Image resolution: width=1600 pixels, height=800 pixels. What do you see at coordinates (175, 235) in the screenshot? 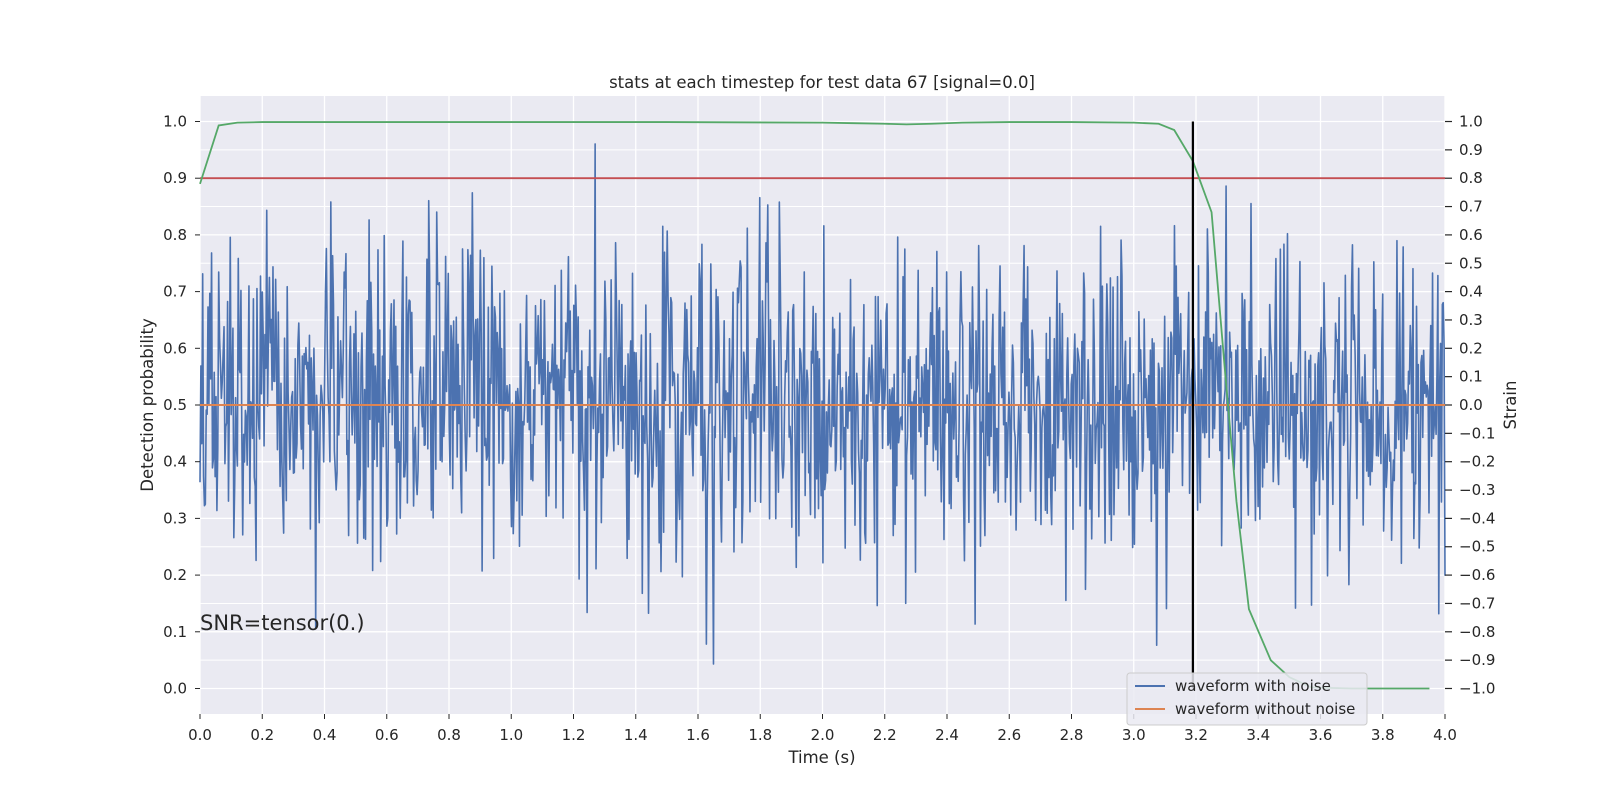
I see `y-tick-label: 0.8` at bounding box center [175, 235].